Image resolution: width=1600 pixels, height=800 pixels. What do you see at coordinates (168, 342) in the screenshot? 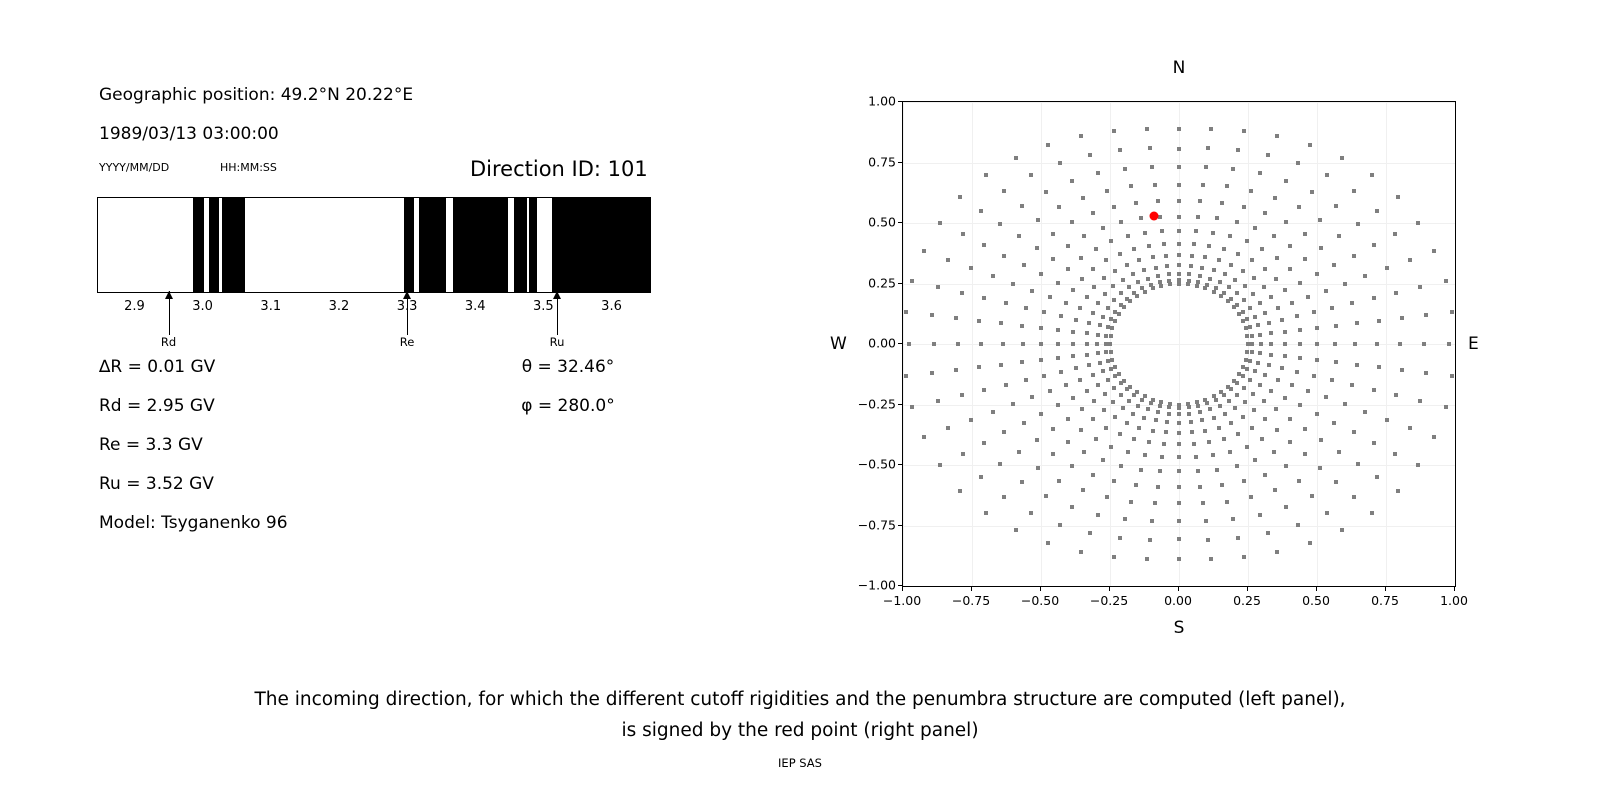
I see `rigidity-marker-label: Rd` at bounding box center [168, 342].